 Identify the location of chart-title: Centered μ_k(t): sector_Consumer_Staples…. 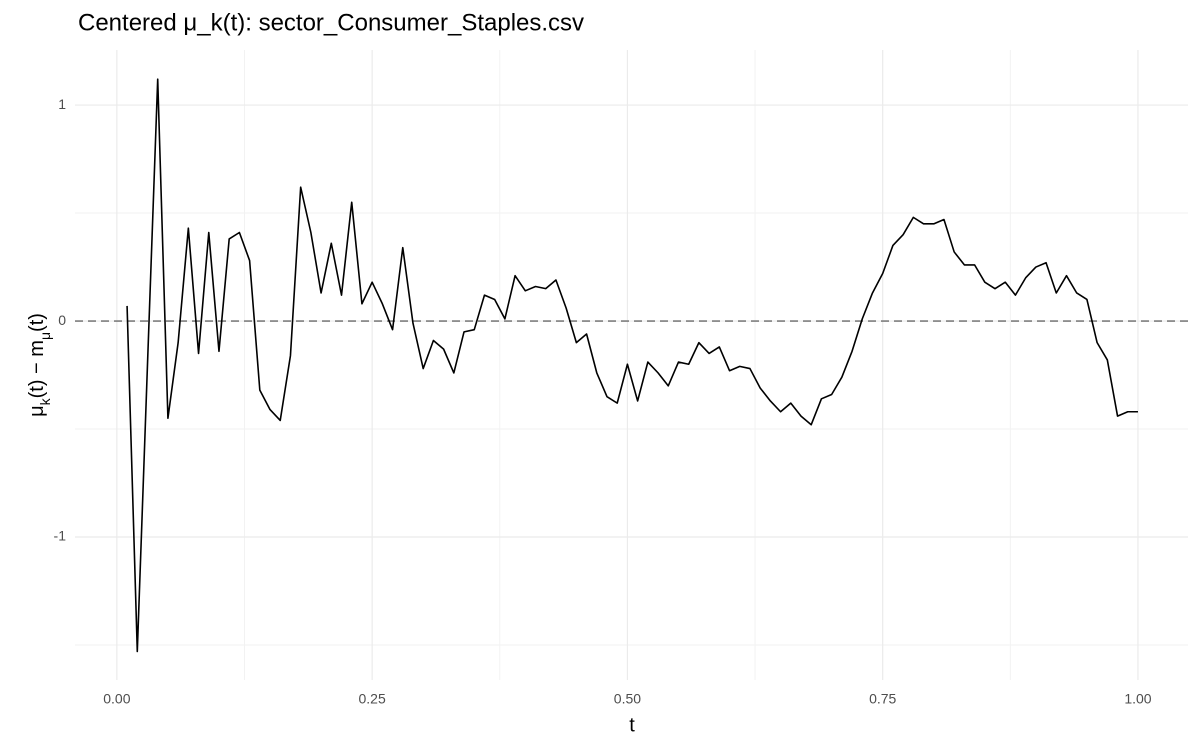
(331, 22).